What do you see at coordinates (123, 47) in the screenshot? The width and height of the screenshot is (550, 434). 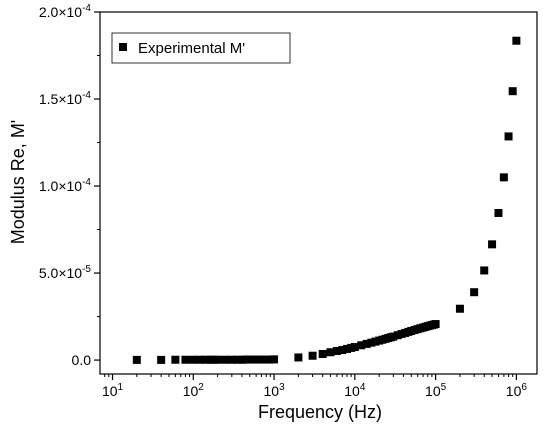 I see `legend-marker` at bounding box center [123, 47].